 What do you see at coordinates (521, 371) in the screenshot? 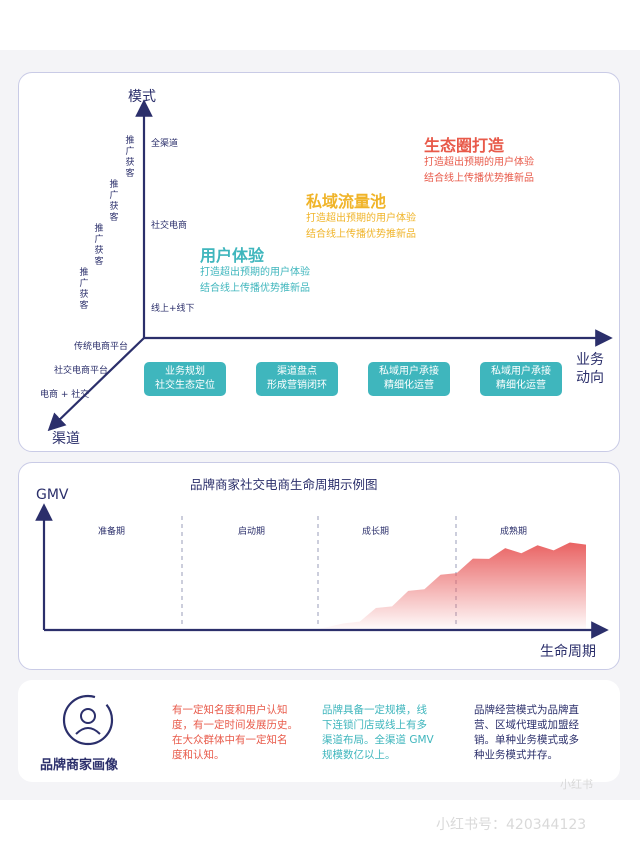
I see `x-box-4-line1: 私域用户承接` at bounding box center [521, 371].